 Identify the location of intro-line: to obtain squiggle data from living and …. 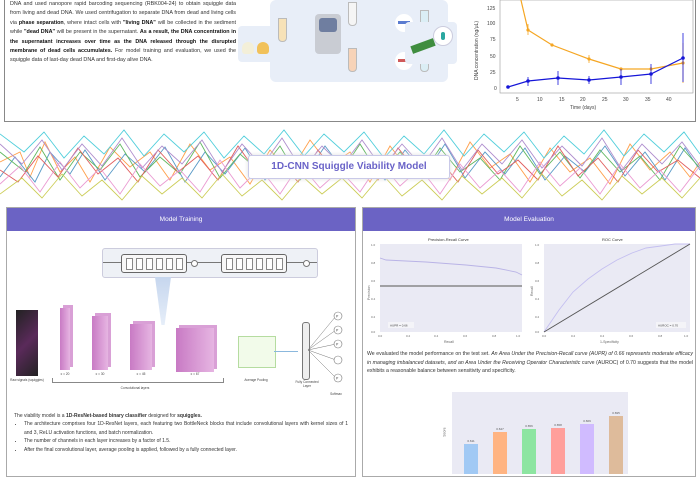
(123, 9).